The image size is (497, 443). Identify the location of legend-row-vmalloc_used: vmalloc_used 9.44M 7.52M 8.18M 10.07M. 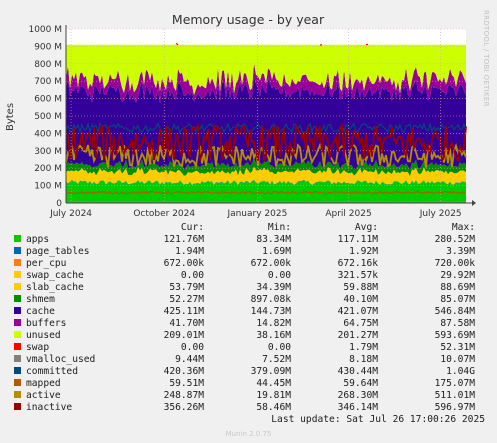
(244, 360).